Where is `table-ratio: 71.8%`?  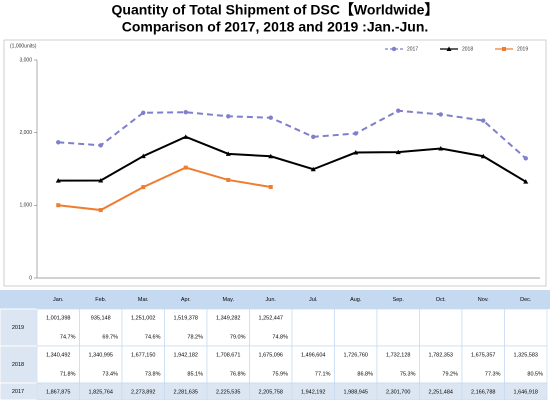
table-ratio: 71.8% is located at coordinates (68, 374).